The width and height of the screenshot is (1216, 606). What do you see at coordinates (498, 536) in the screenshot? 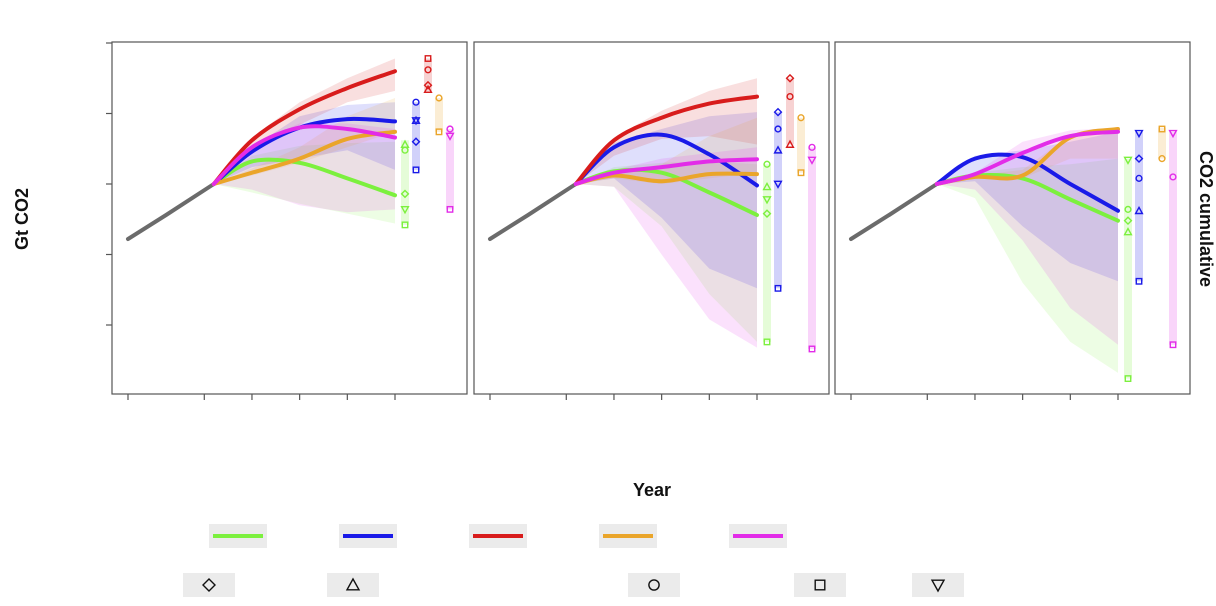
I see `scenario-legend` at bounding box center [498, 536].